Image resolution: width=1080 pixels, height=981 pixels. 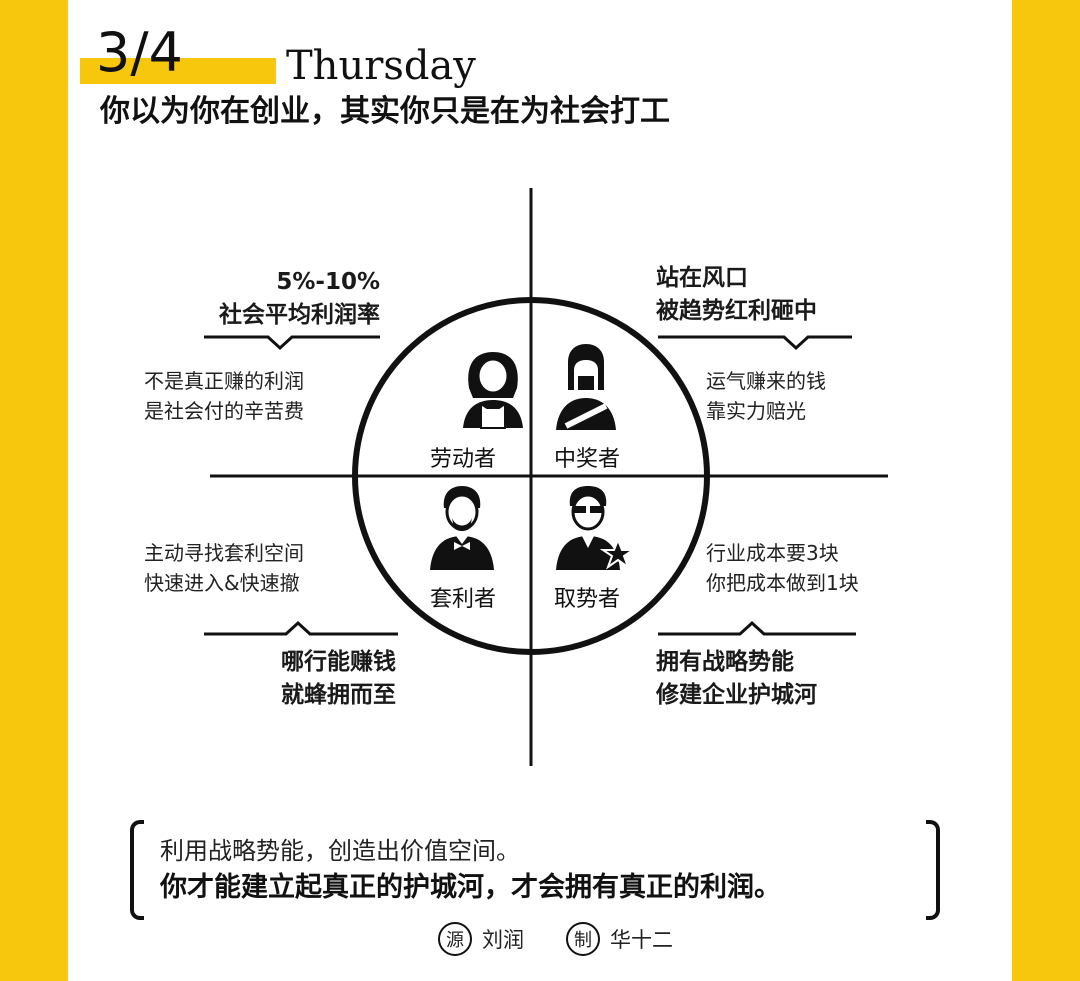 What do you see at coordinates (531, 476) in the screenshot?
I see `center-circle` at bounding box center [531, 476].